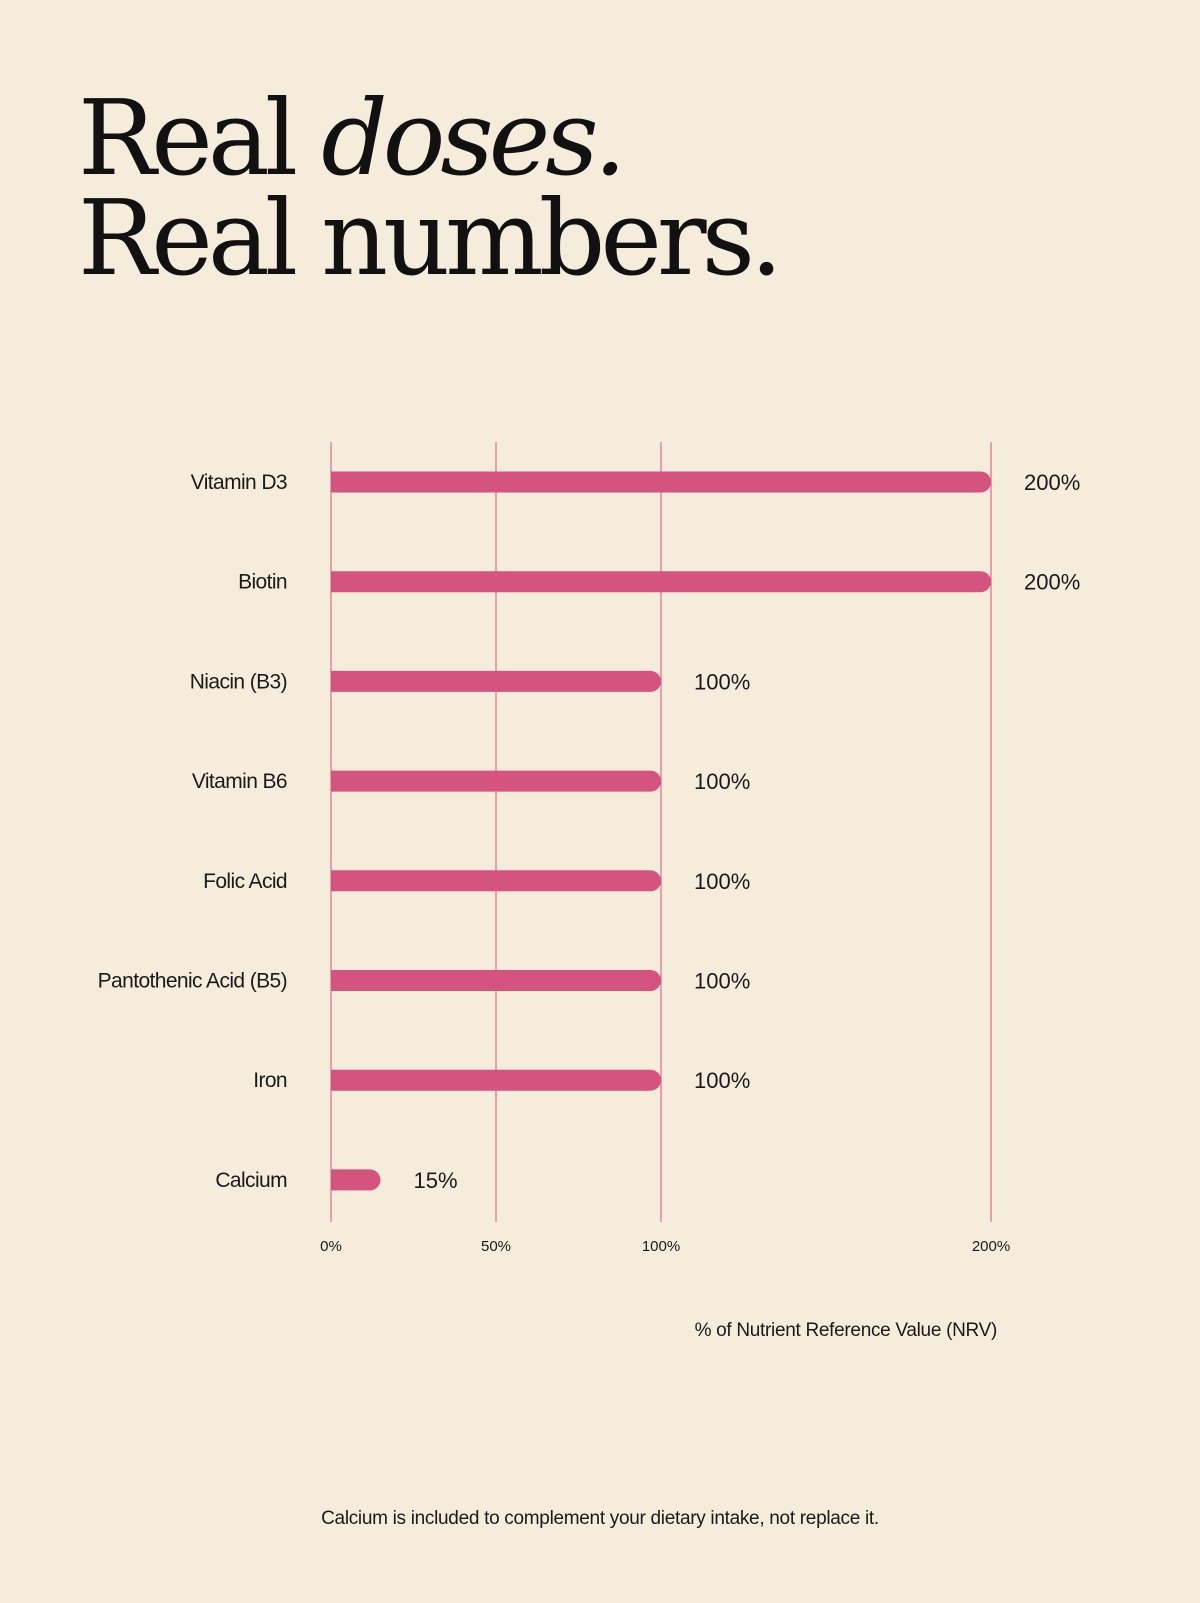 This screenshot has height=1603, width=1200. Describe the element at coordinates (200, 138) in the screenshot. I see `headline-line-1-plain: Real` at that location.